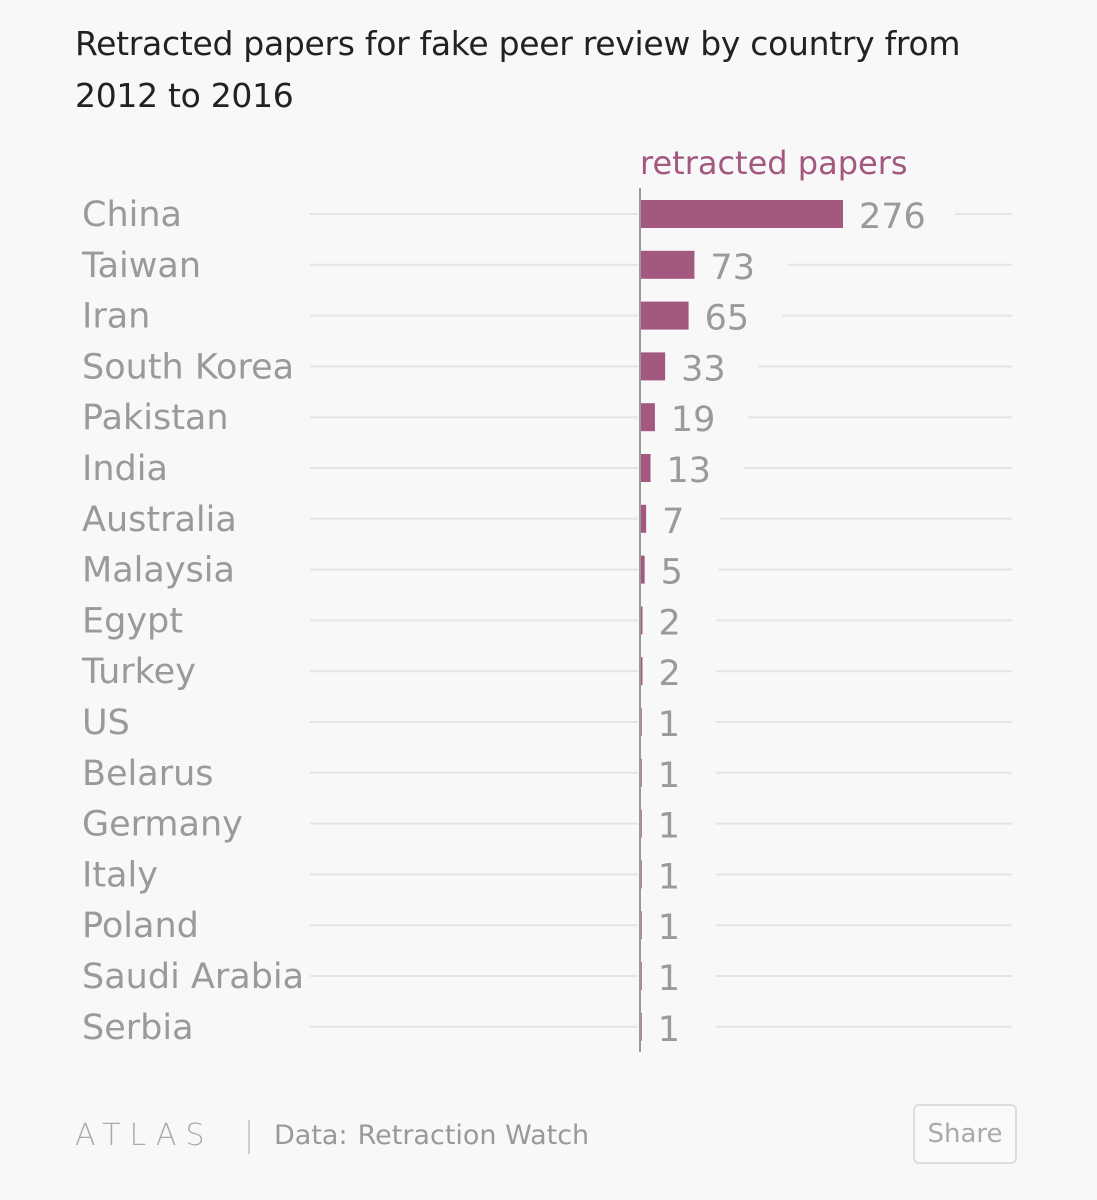 The height and width of the screenshot is (1200, 1097). Describe the element at coordinates (249, 1137) in the screenshot. I see `footer-divider` at that location.